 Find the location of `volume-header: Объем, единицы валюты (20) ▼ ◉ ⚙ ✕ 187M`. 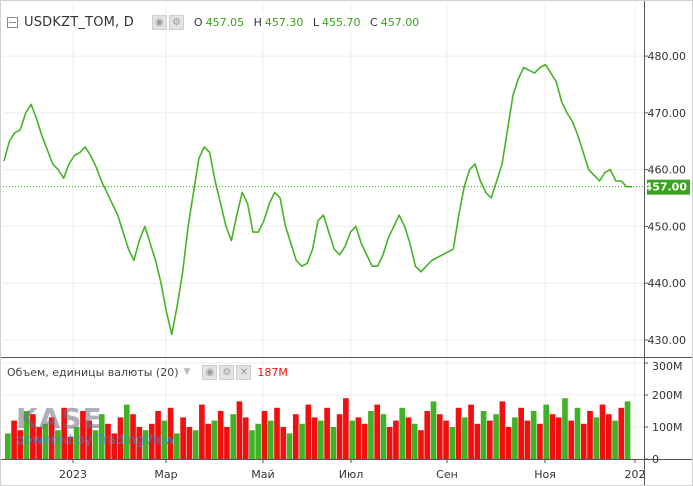

volume-header: Объем, единицы валюты (20) ▼ ◉ ⚙ ✕ 187M is located at coordinates (147, 372).